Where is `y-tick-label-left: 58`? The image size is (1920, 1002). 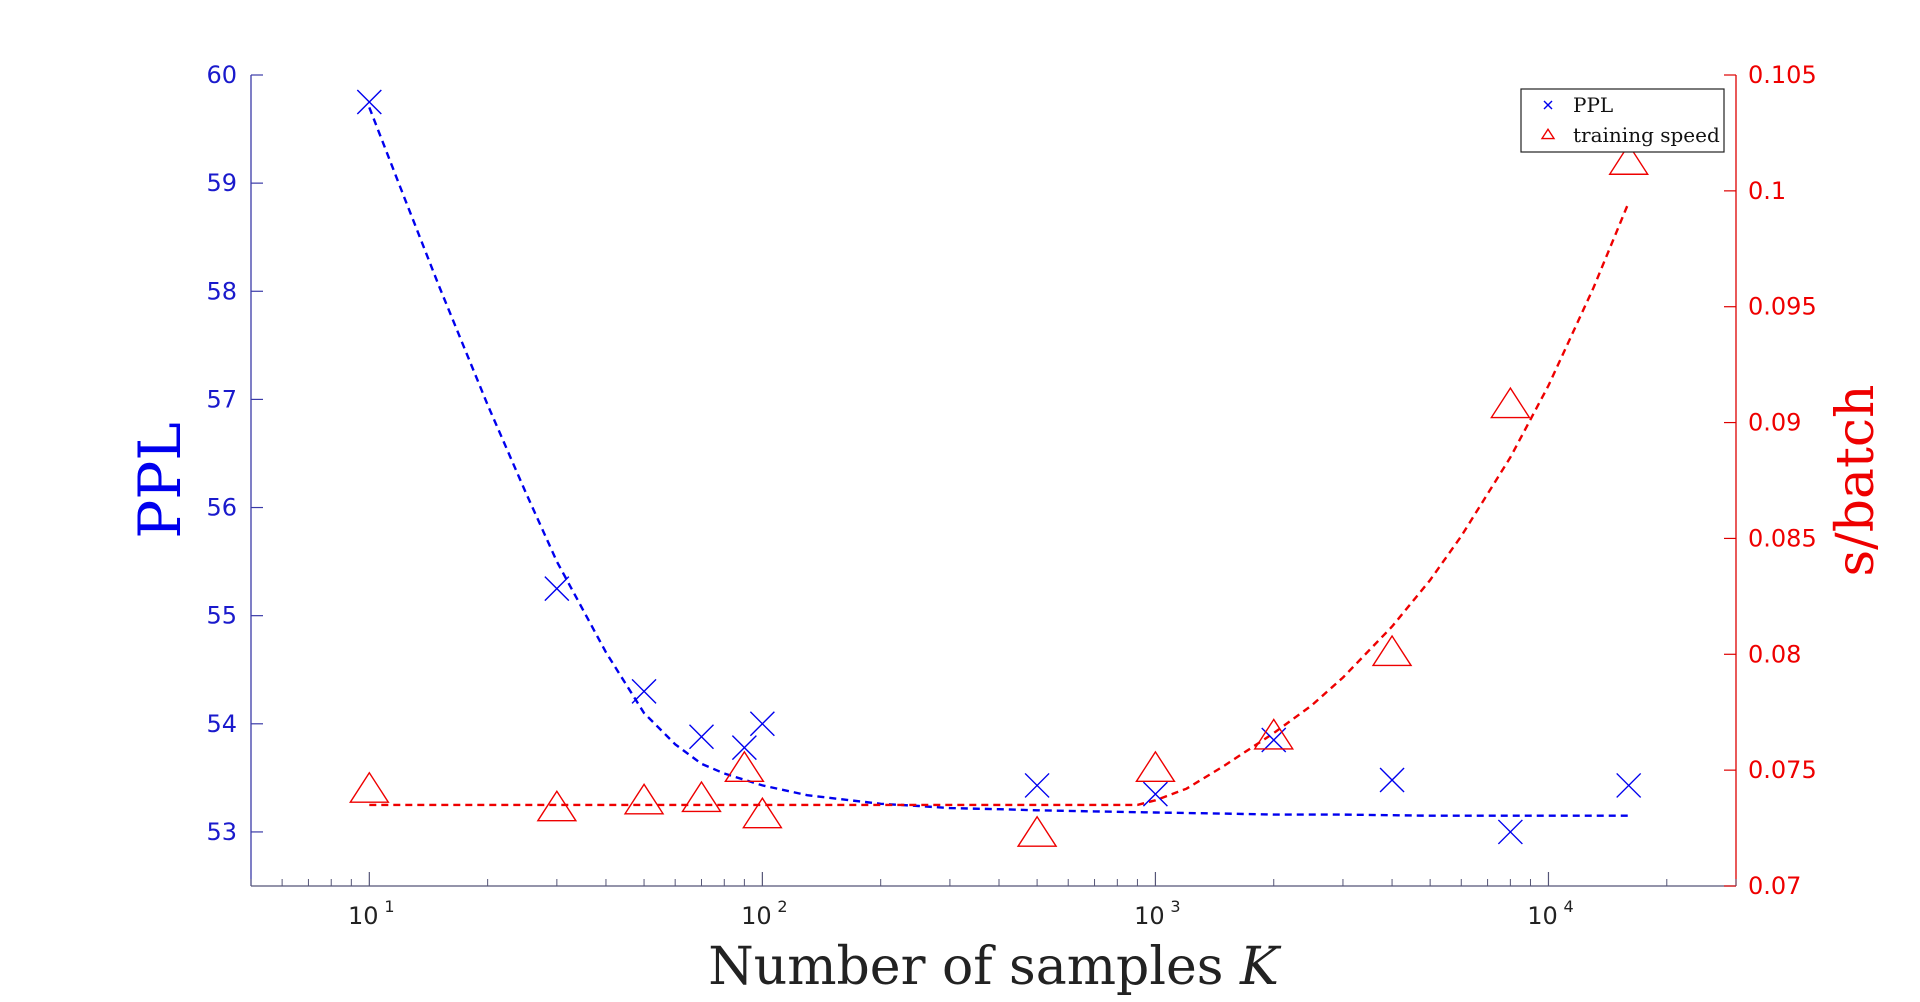 y-tick-label-left: 58 is located at coordinates (221, 291).